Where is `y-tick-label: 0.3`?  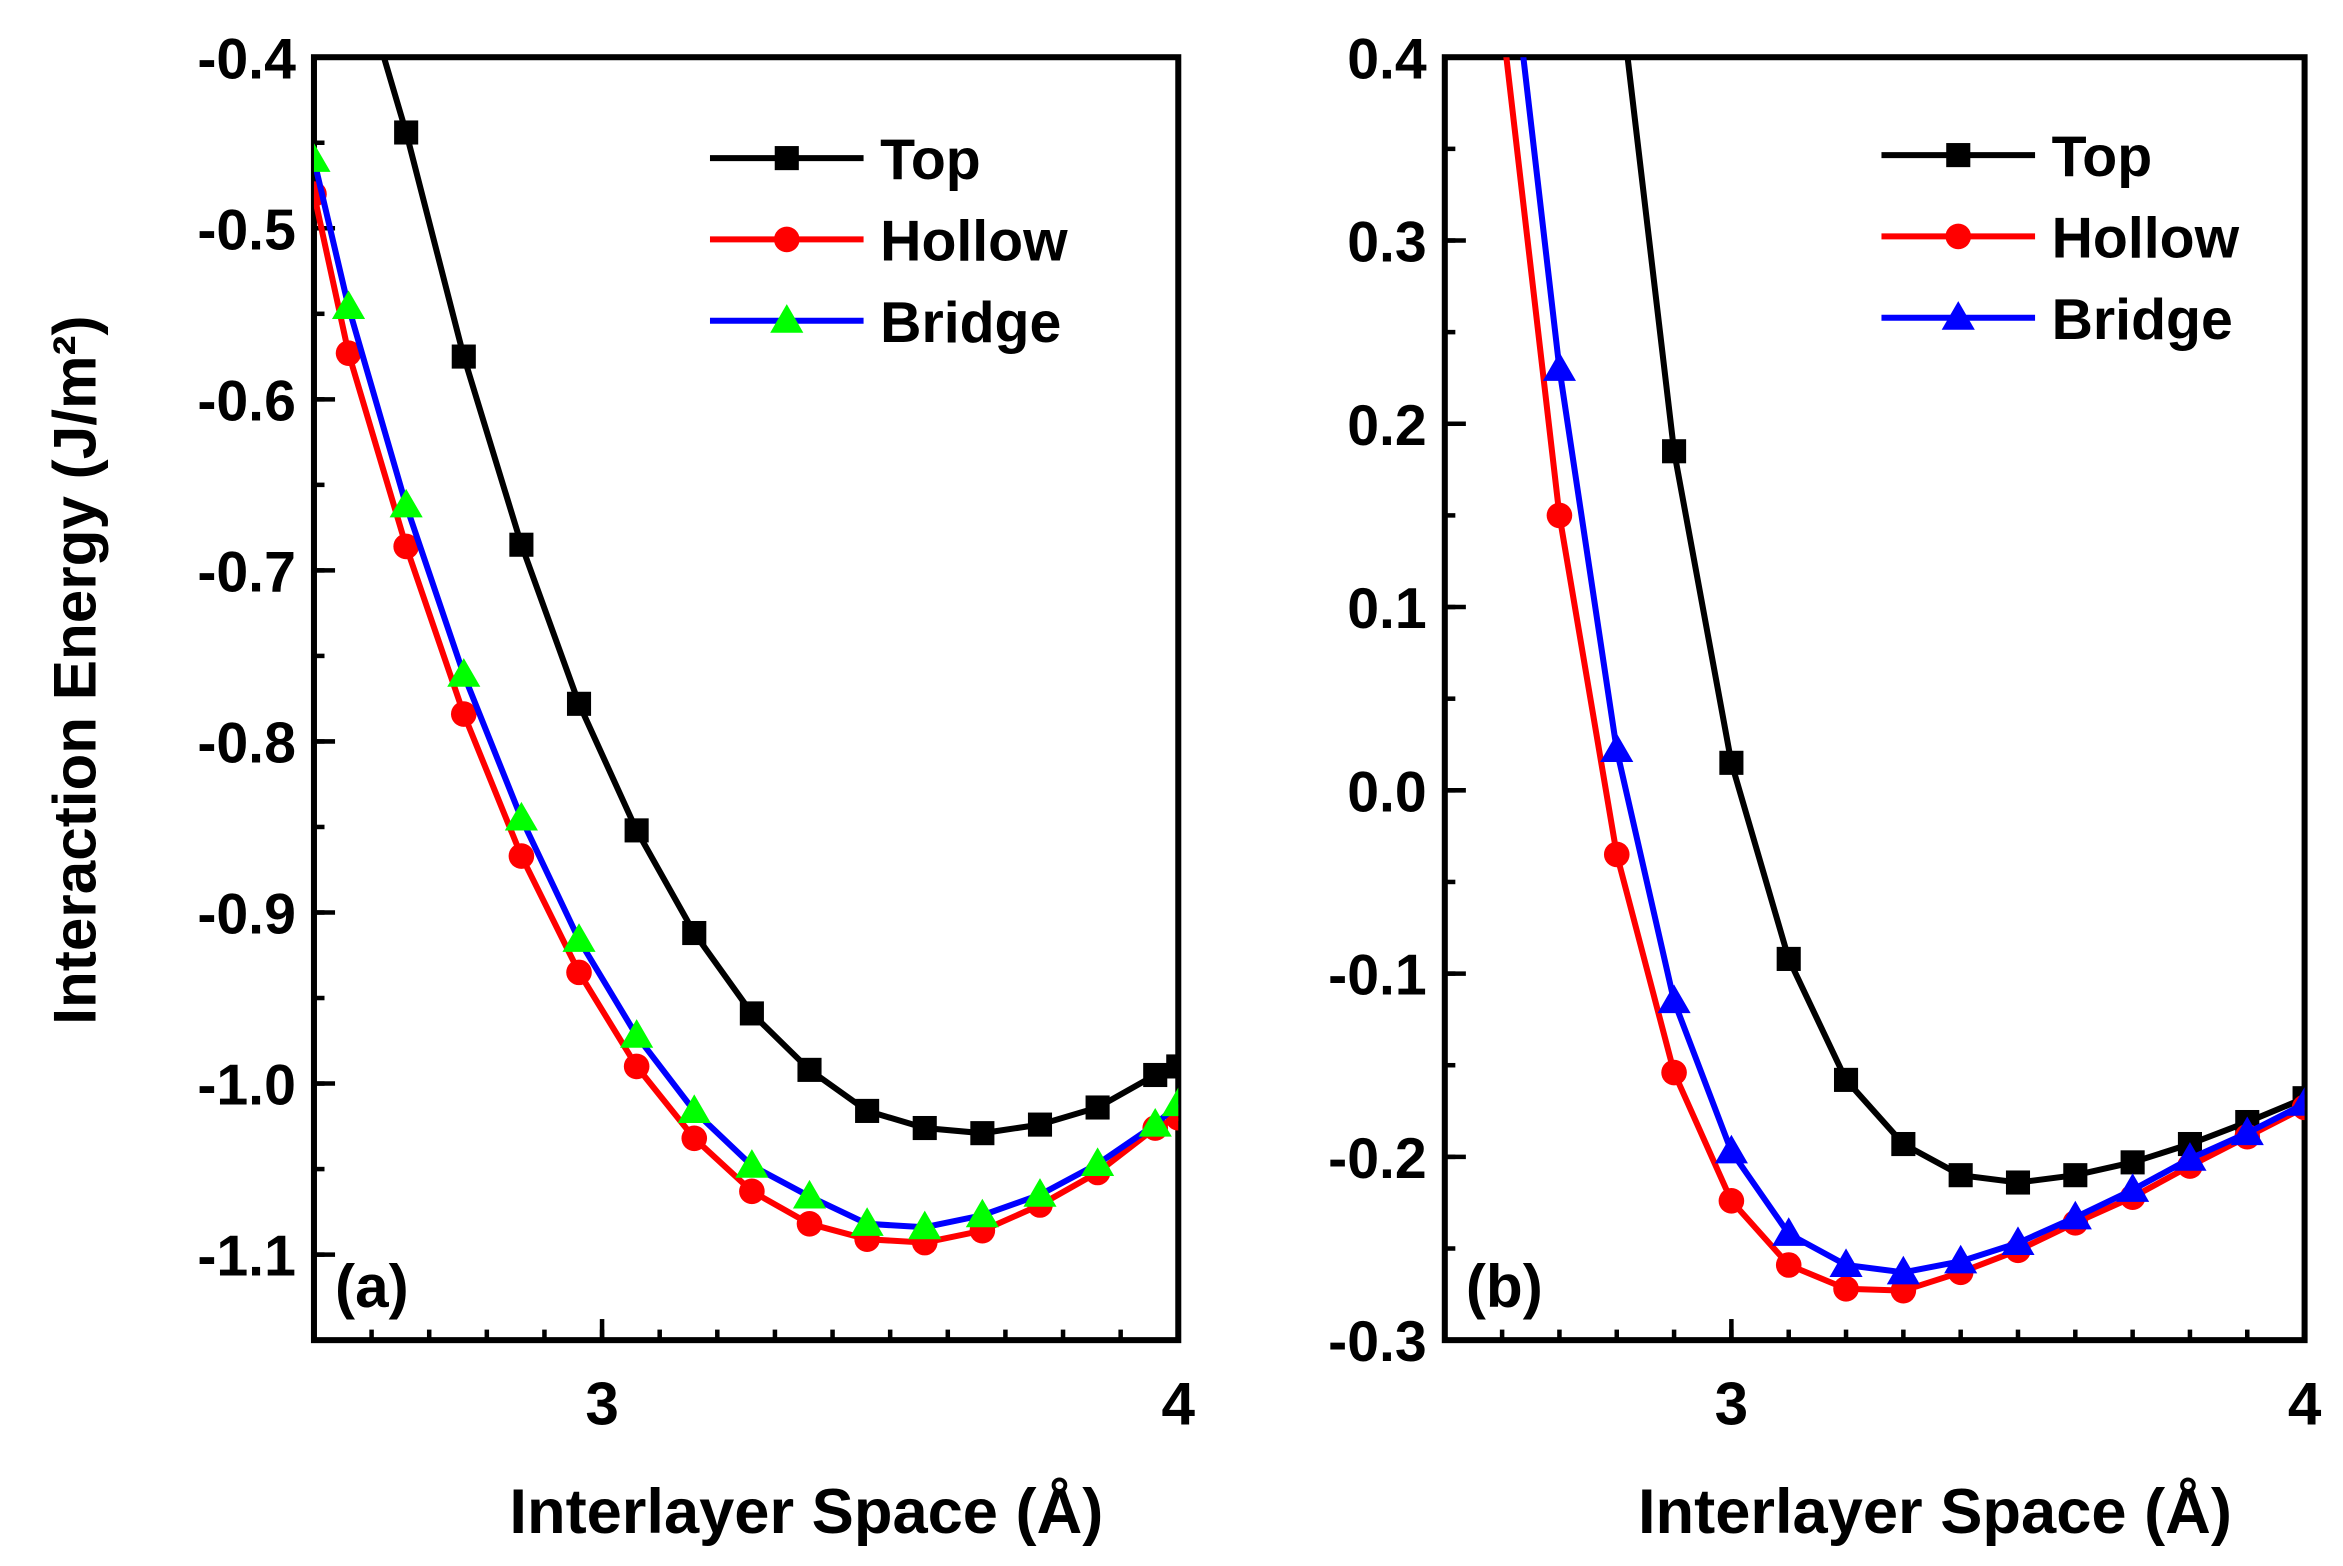
y-tick-label: 0.3 is located at coordinates (1387, 243).